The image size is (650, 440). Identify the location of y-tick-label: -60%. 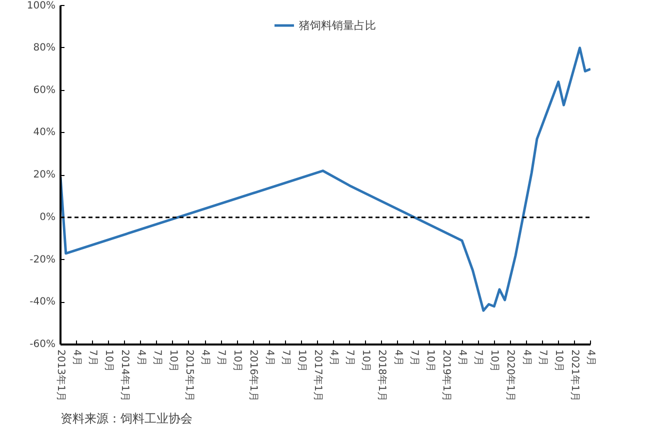
(43, 344).